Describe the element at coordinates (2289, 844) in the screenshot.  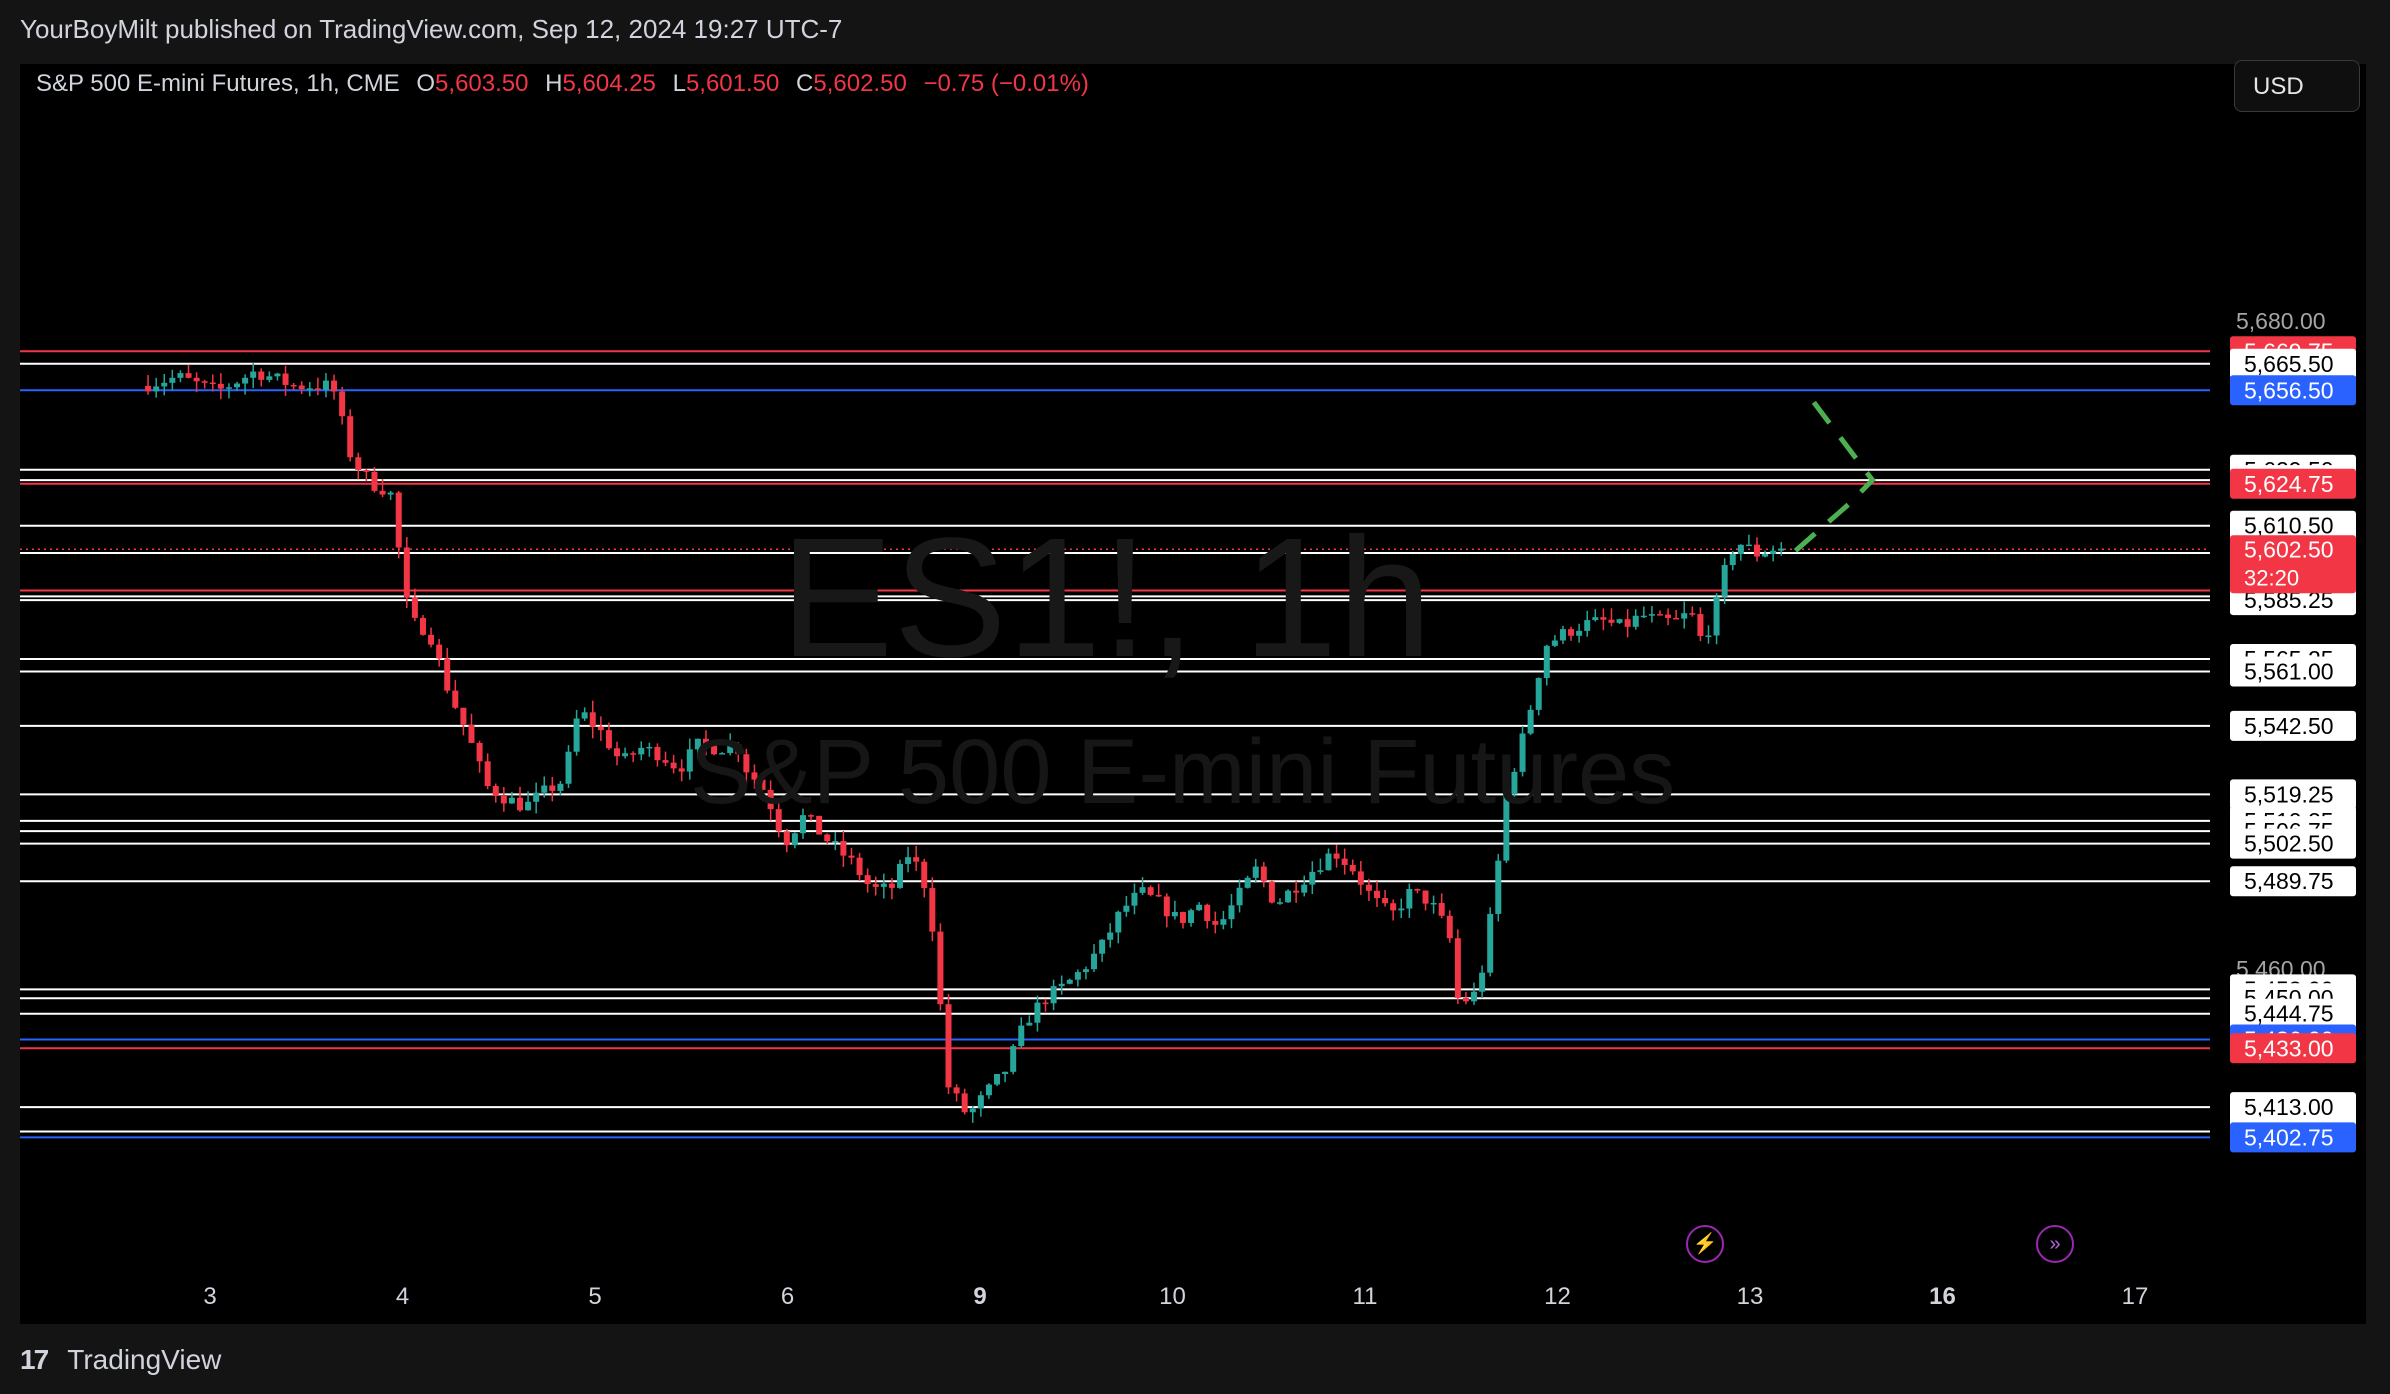
I see `price-label: 5,502.50` at that location.